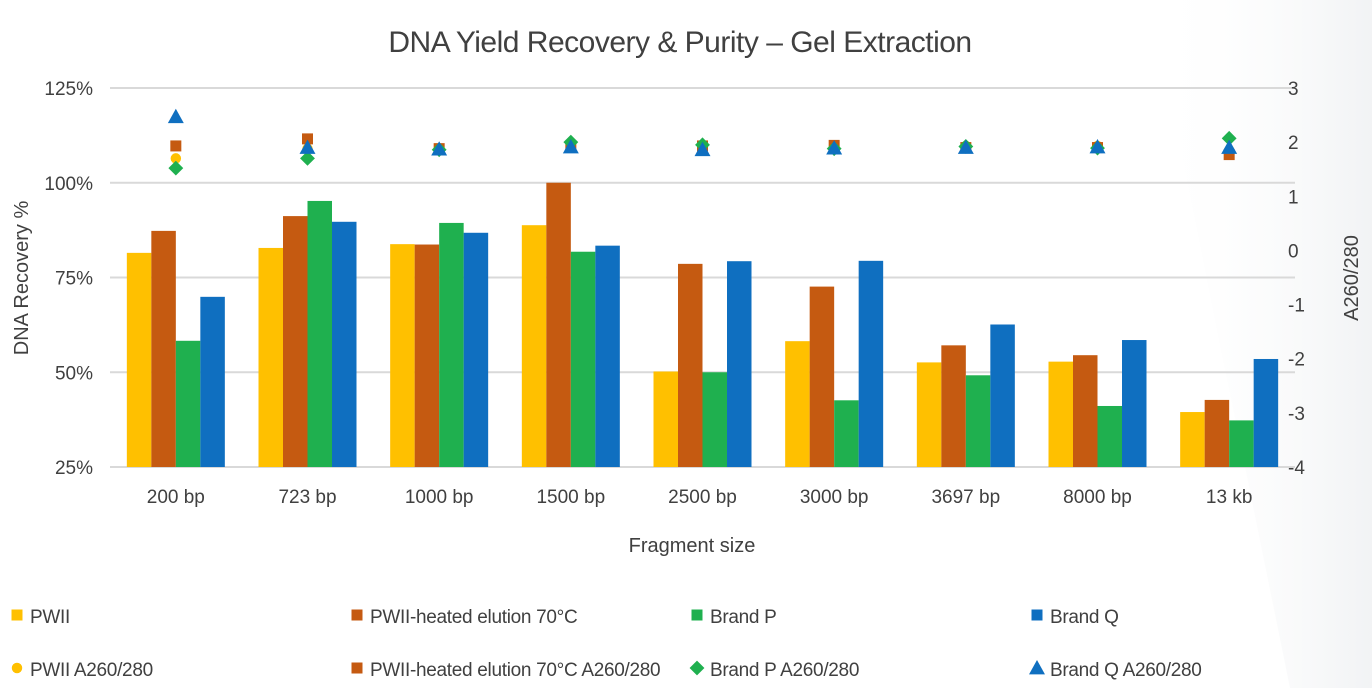  I want to click on legend-label: PWII-heated elution 70°C A260/280, so click(515, 670).